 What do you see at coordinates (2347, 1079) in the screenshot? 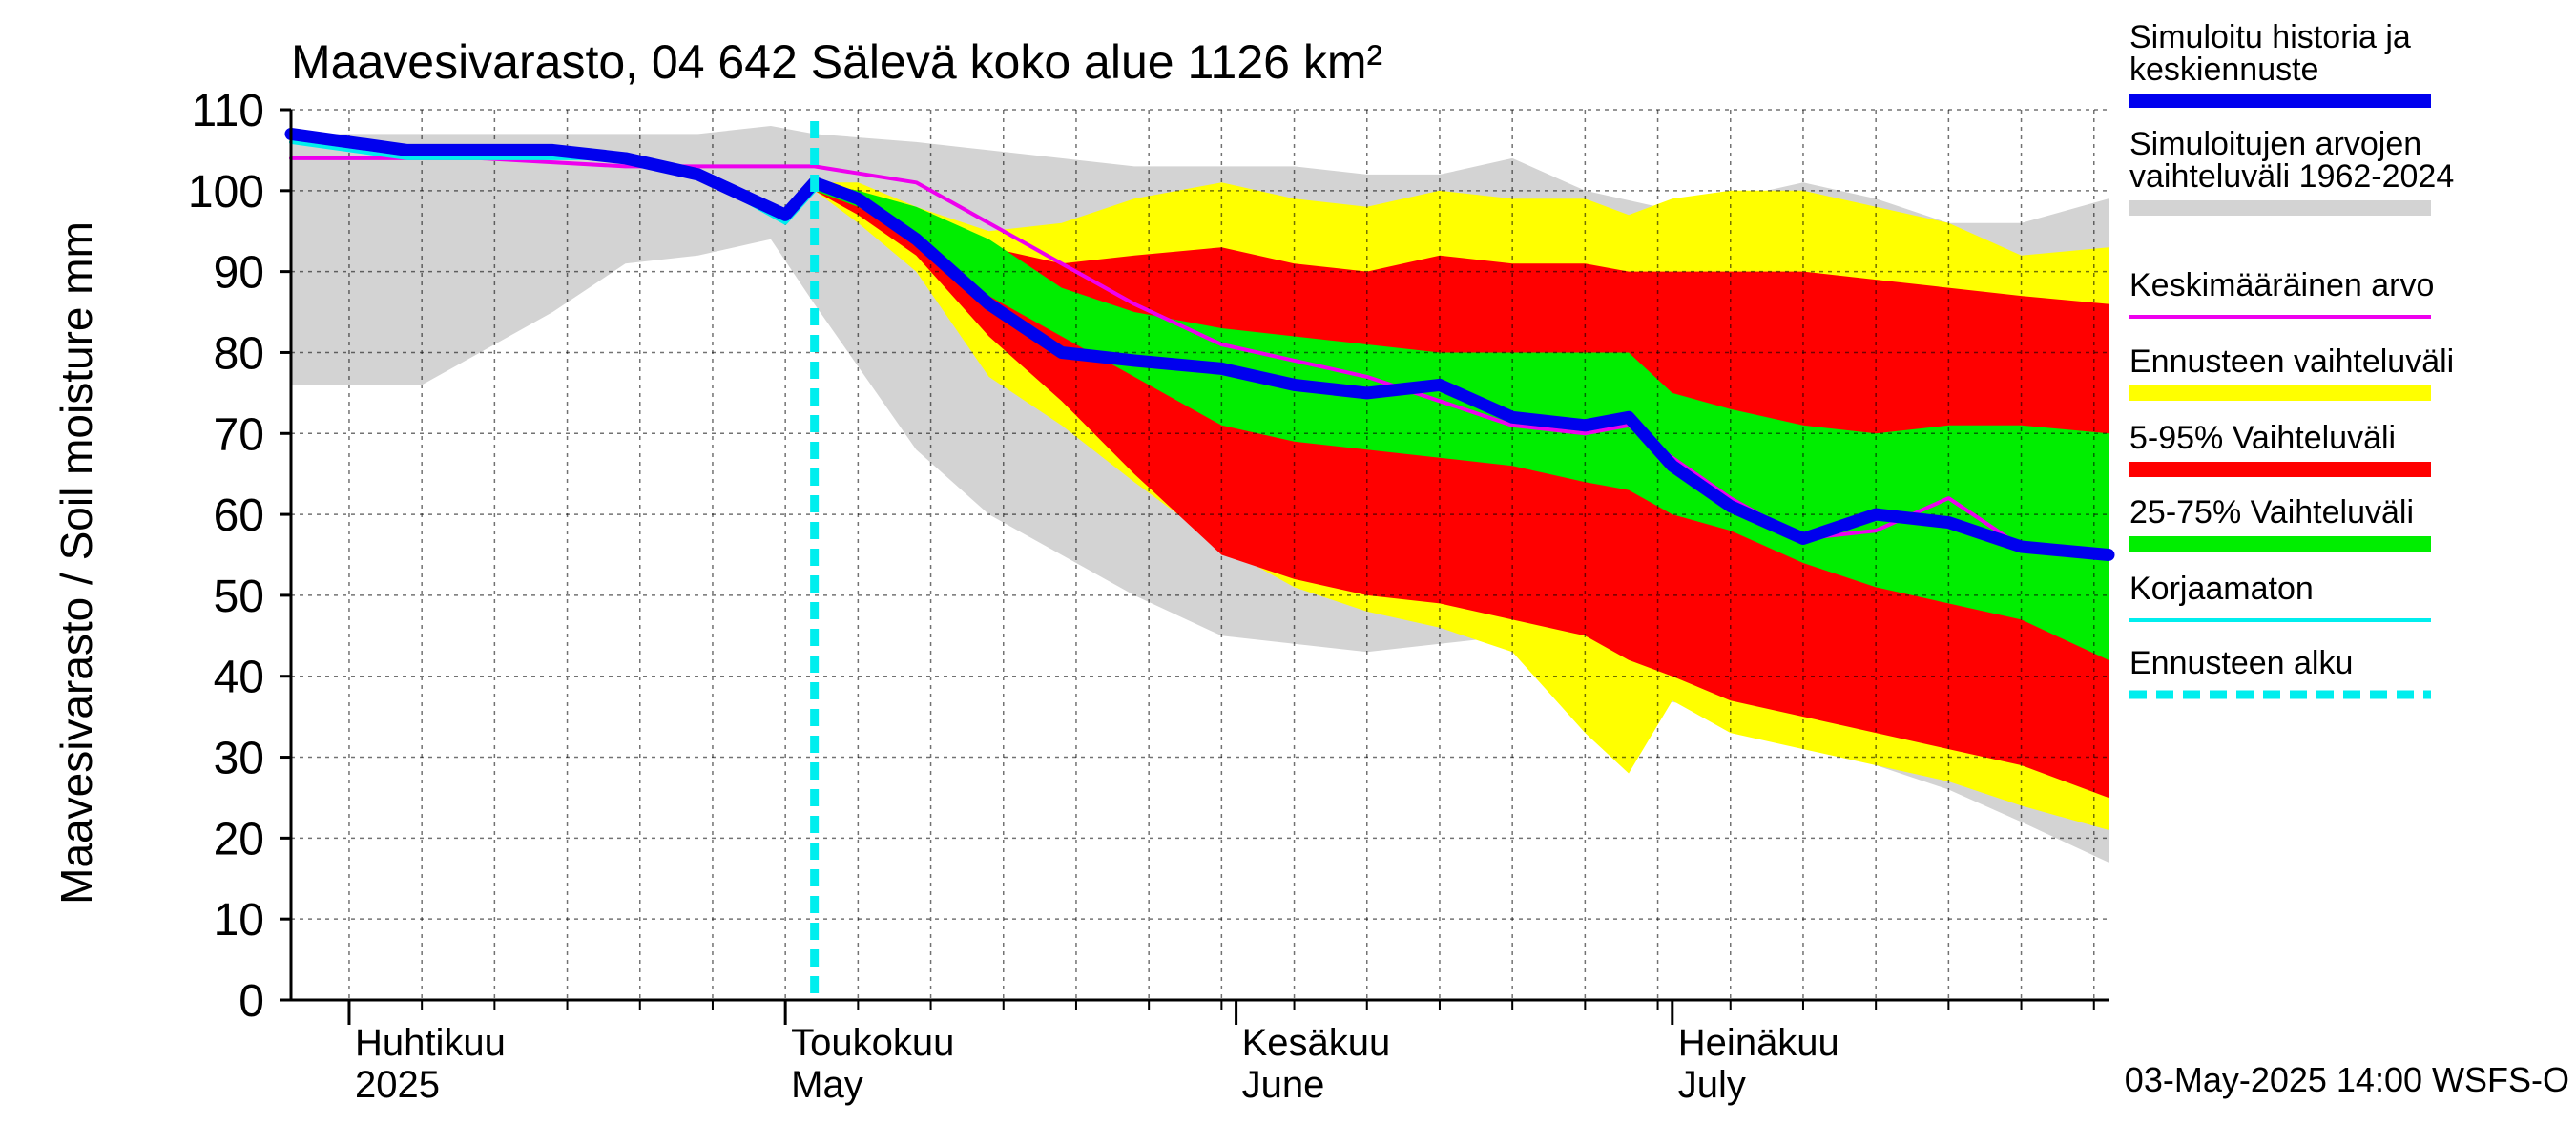
I see `footer-timestamp: 03-May-2025 14:00 WSFS-O` at bounding box center [2347, 1079].